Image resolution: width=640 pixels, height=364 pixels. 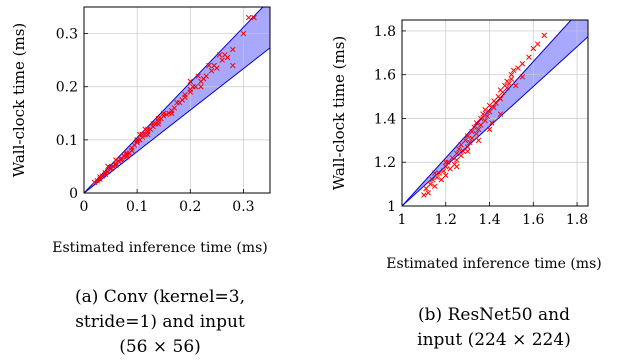 I want to click on y-axis-label: Wall-clock time (ms), so click(x=339, y=113).